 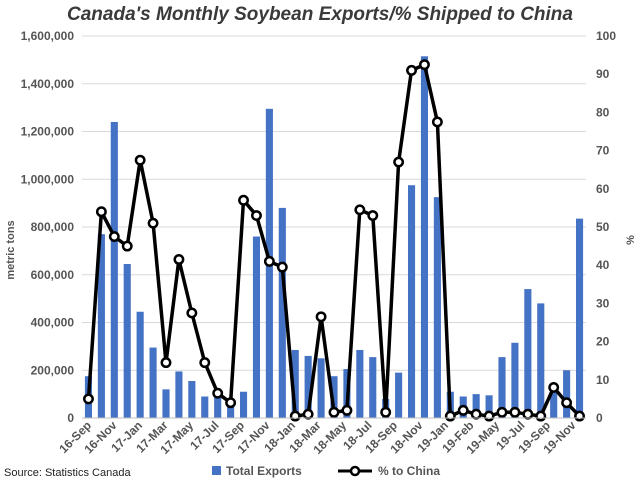 I want to click on y-tick-label: 600,000, so click(x=53, y=275).